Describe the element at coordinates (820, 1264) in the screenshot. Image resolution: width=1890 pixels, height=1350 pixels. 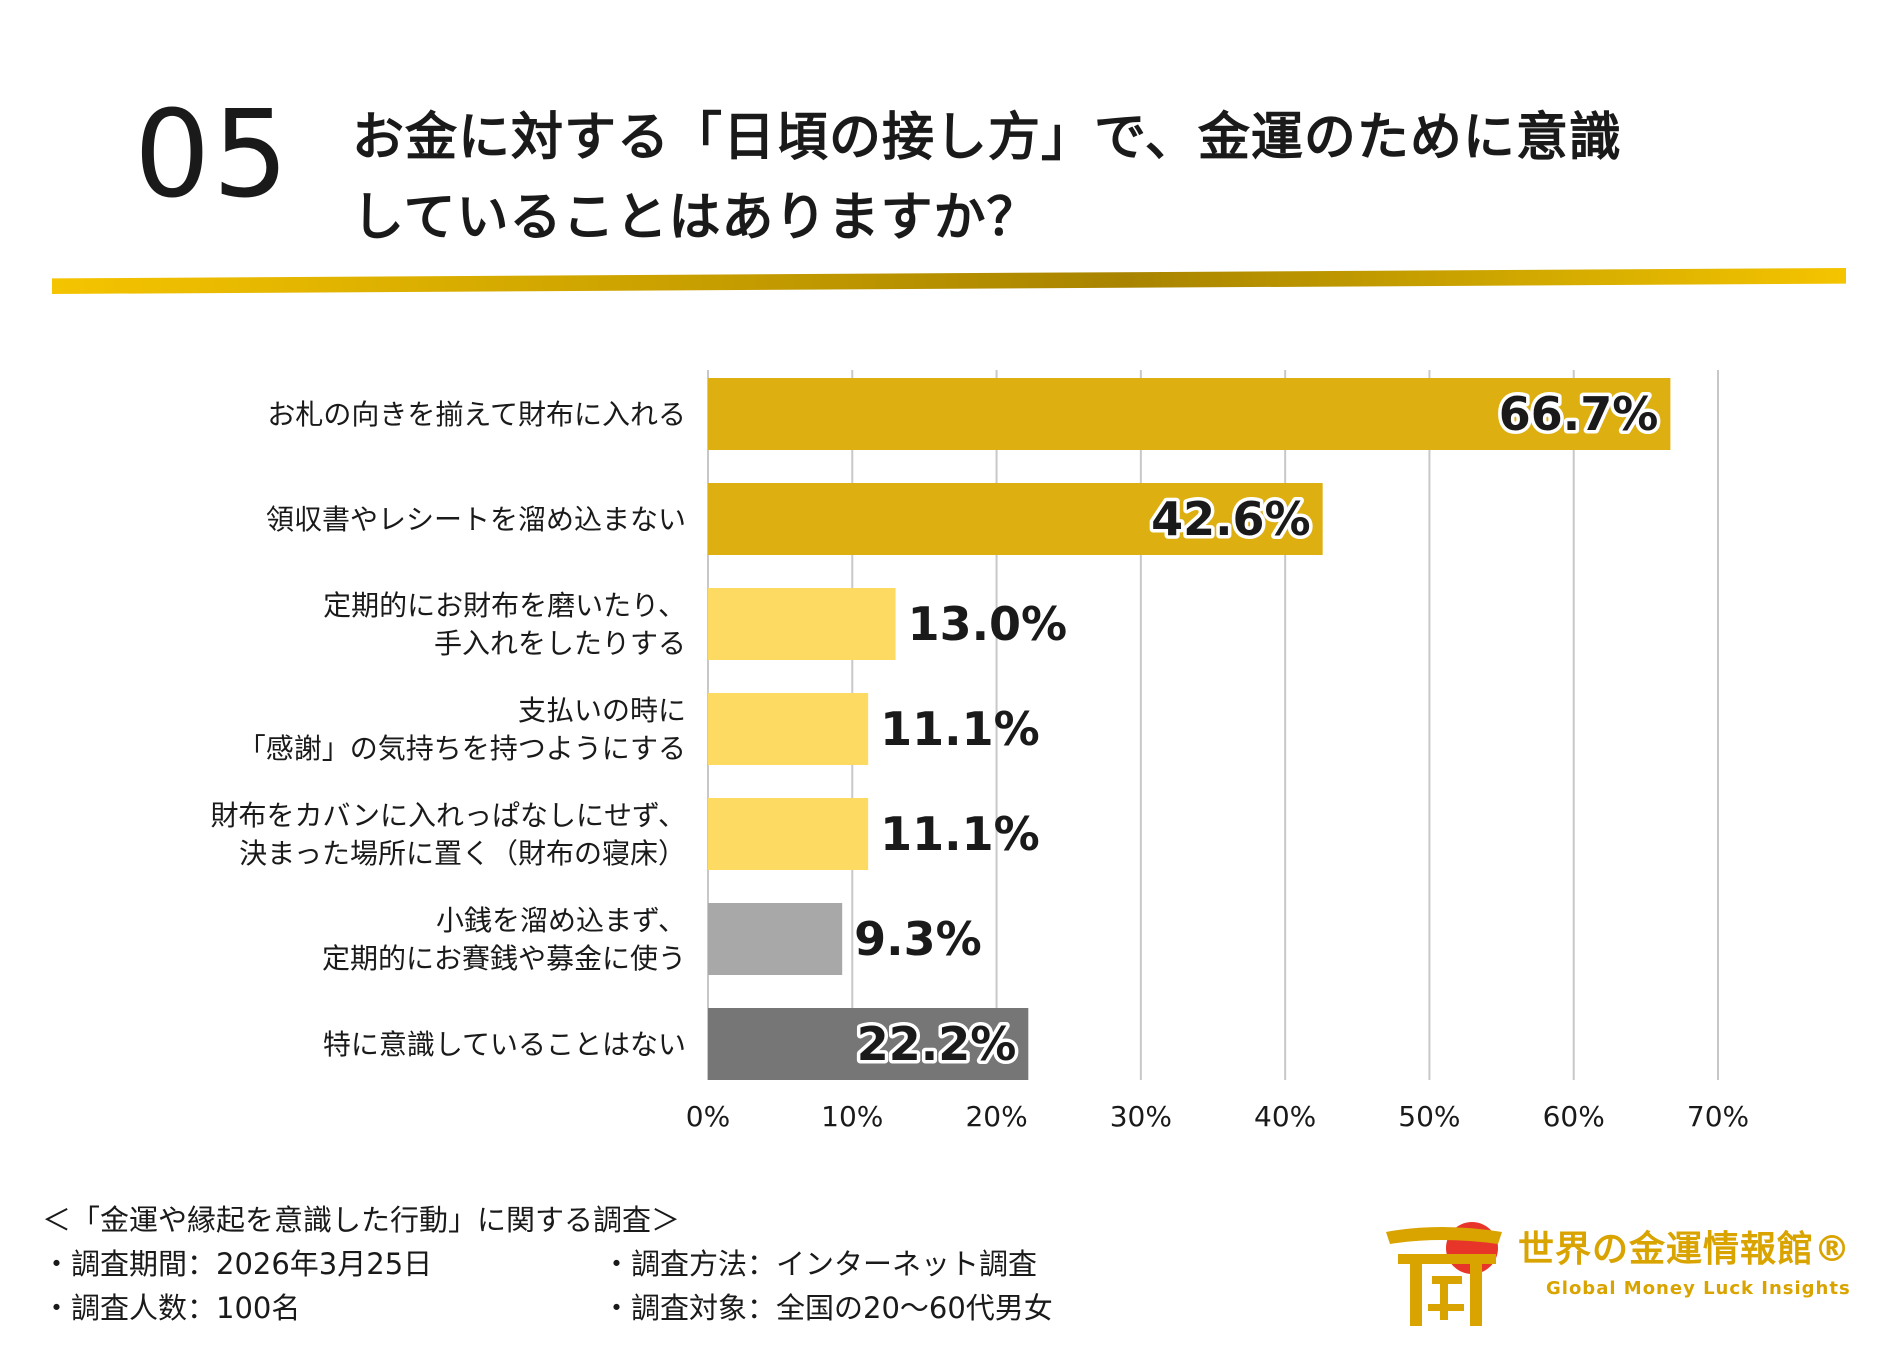
I see `survey-method: ・調査方法：インターネット調査` at that location.